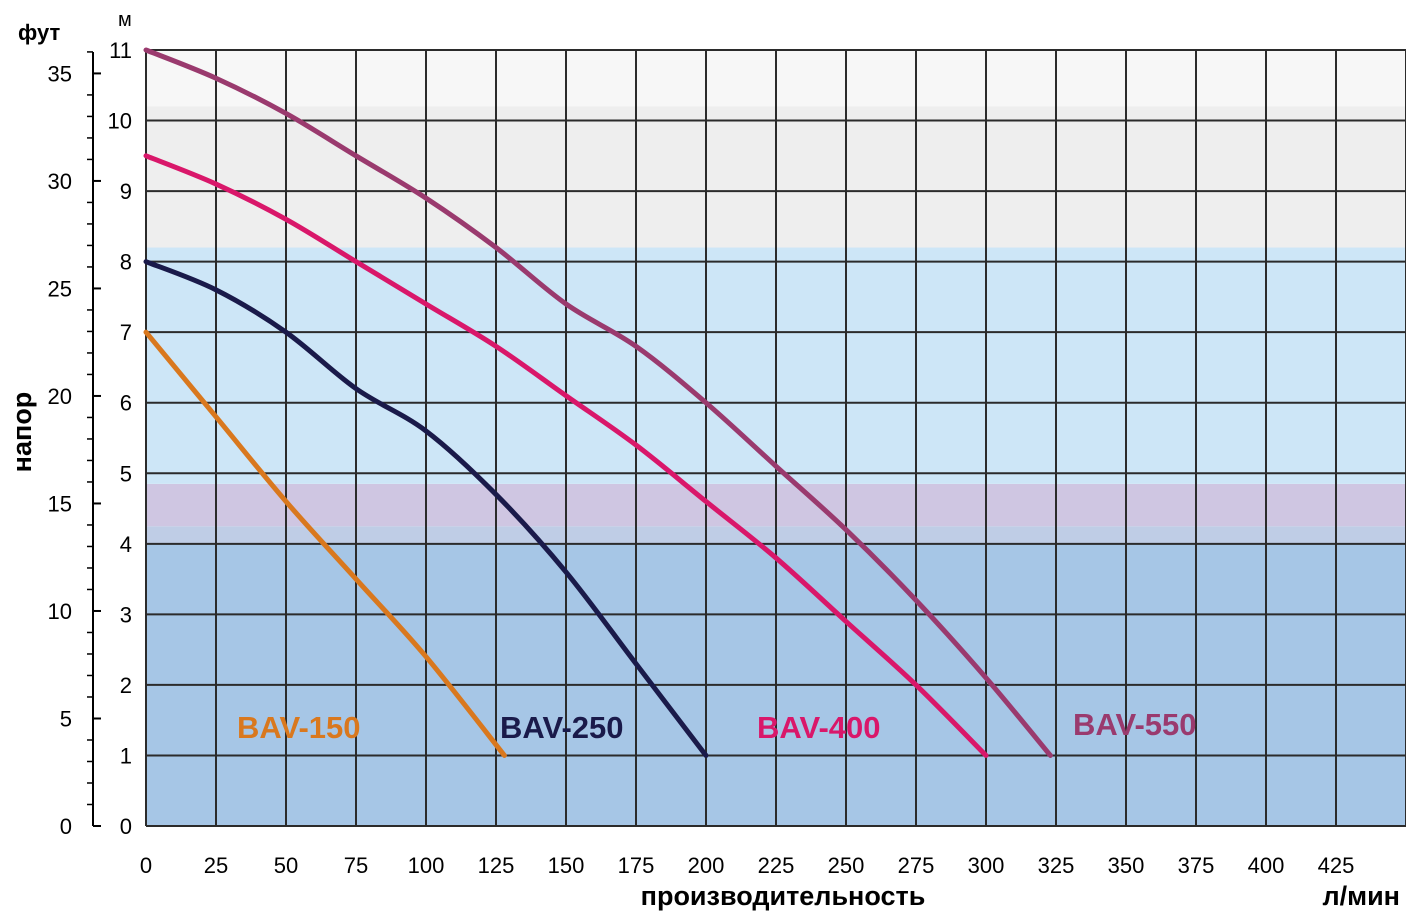 This screenshot has height=913, width=1406. Describe the element at coordinates (916, 865) in the screenshot. I see `x-tick-275: 275` at that location.